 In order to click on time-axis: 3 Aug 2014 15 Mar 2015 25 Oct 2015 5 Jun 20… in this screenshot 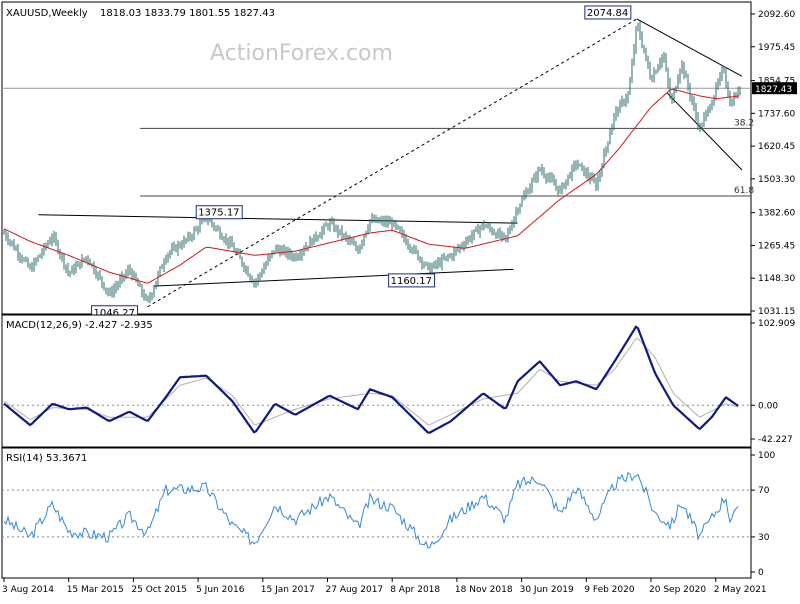, I will do `click(384, 586)`.